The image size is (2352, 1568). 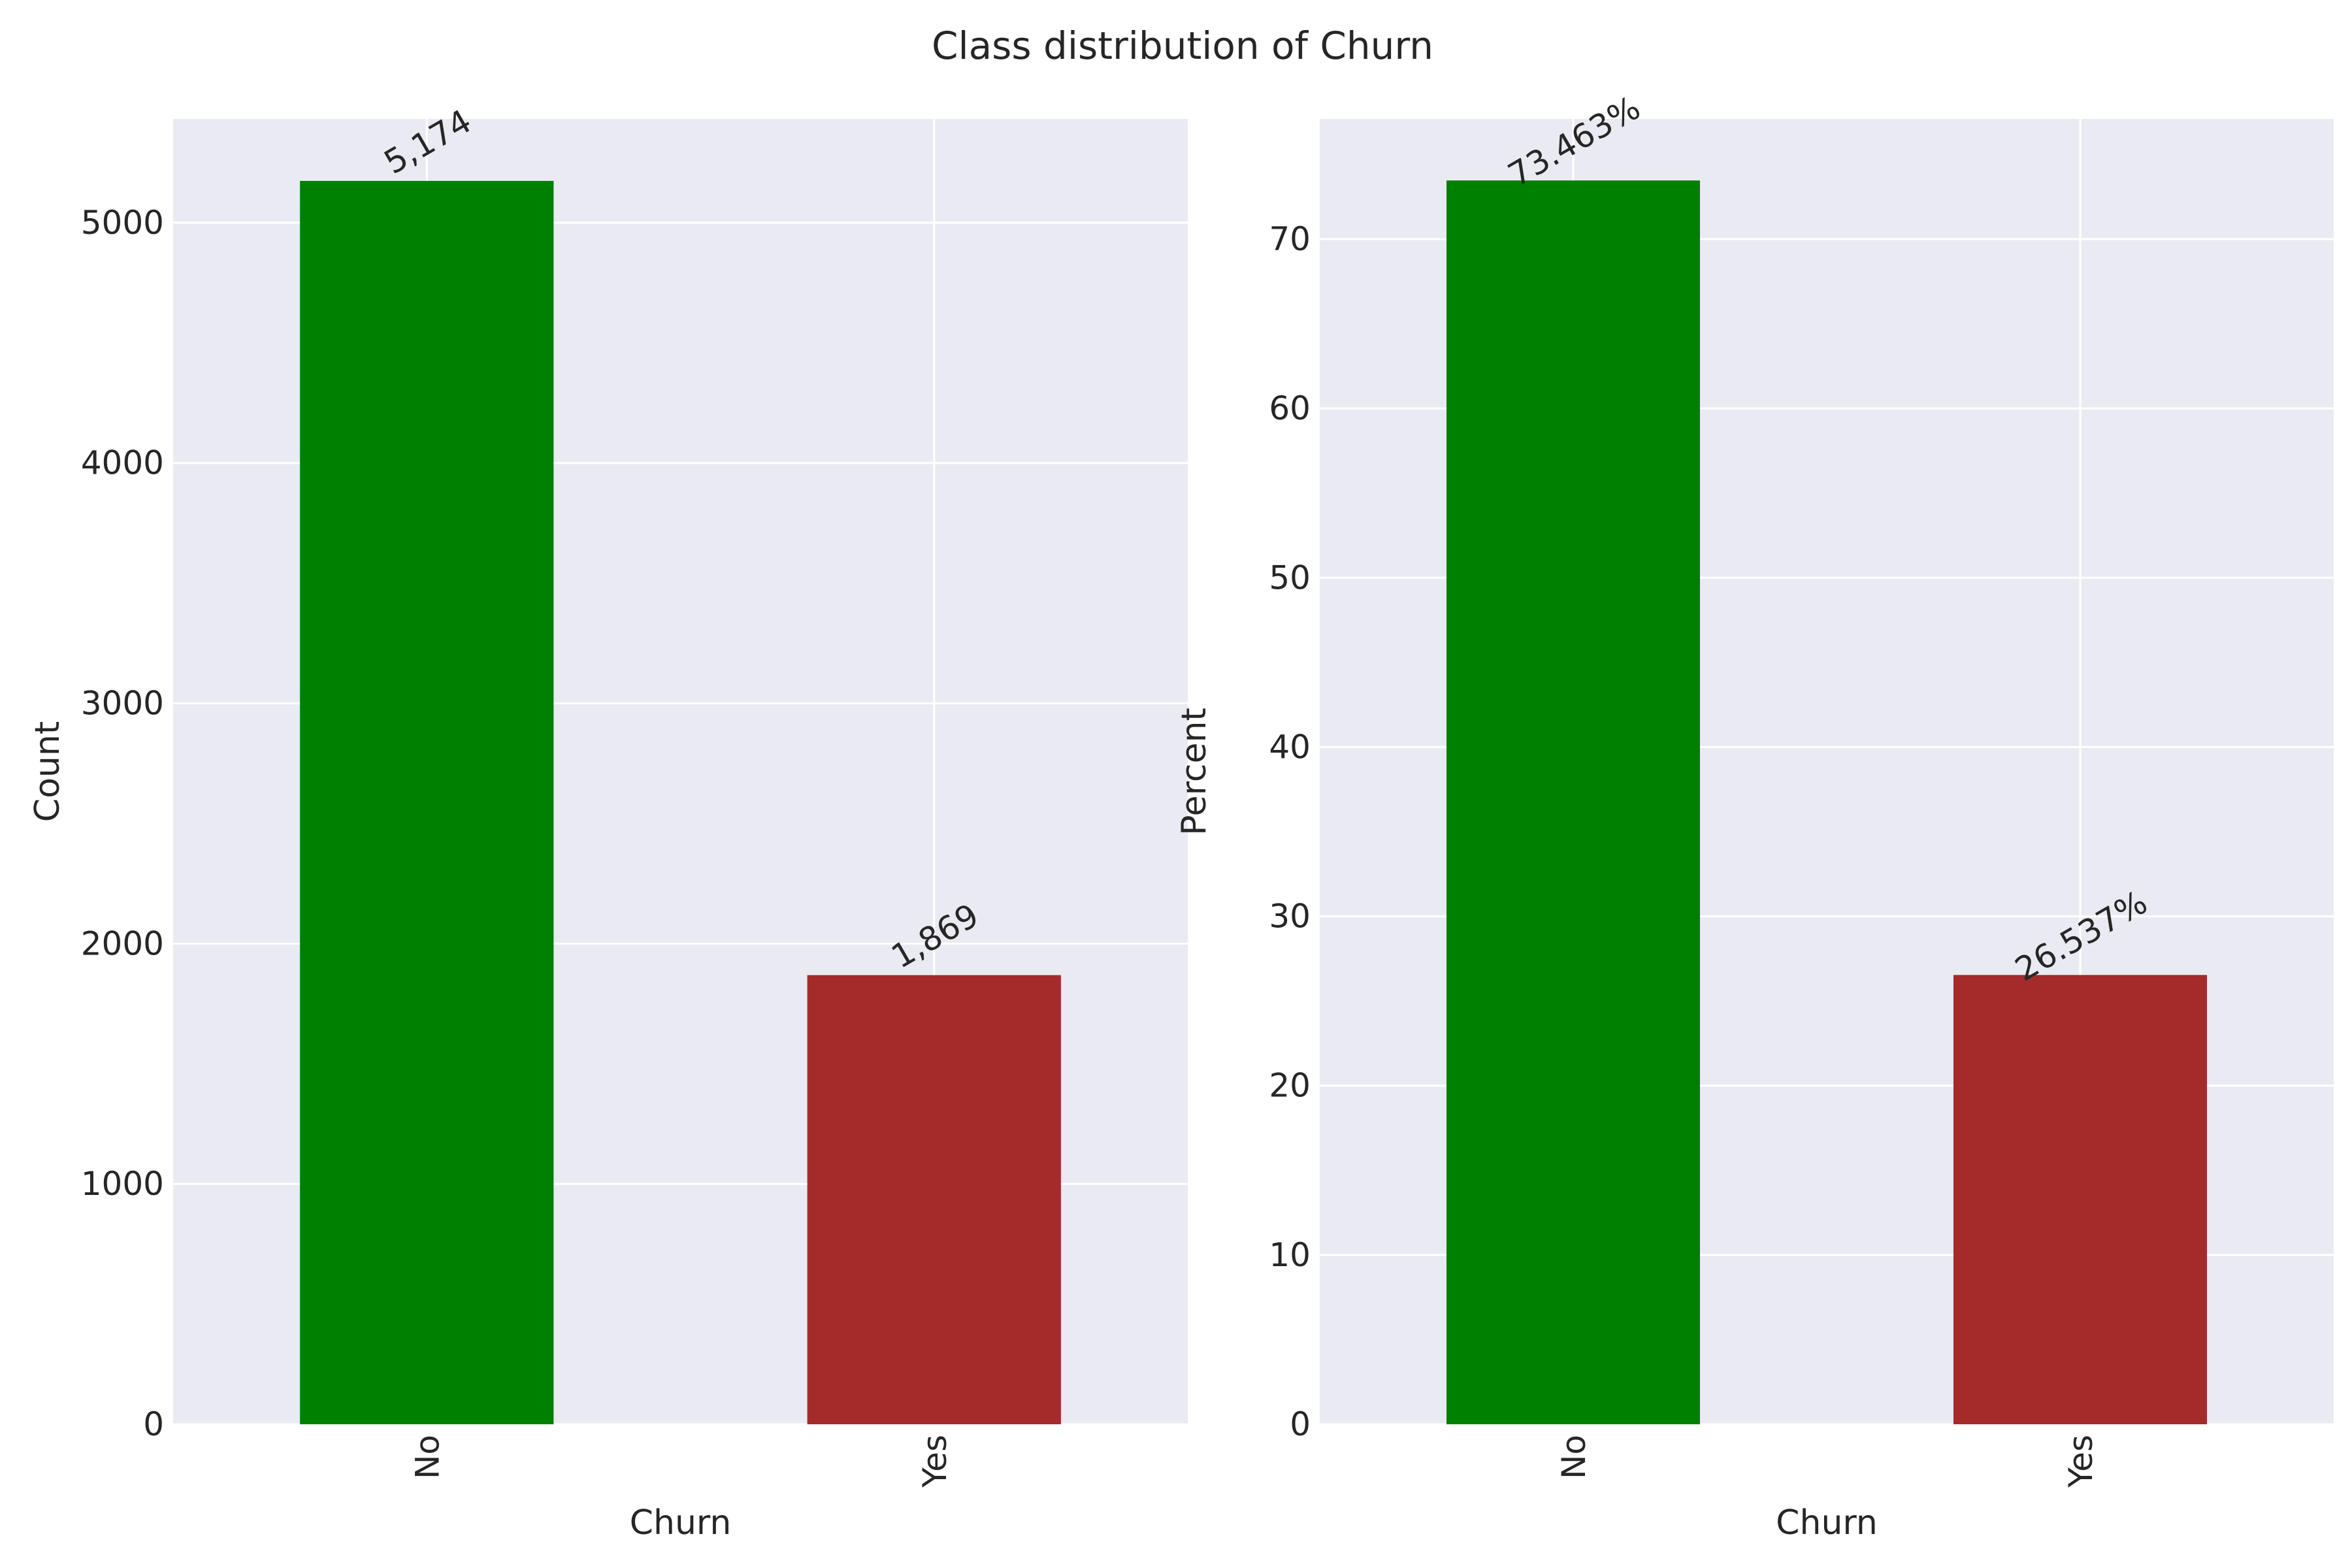 I want to click on y-tick-label: 2000, so click(x=122, y=943).